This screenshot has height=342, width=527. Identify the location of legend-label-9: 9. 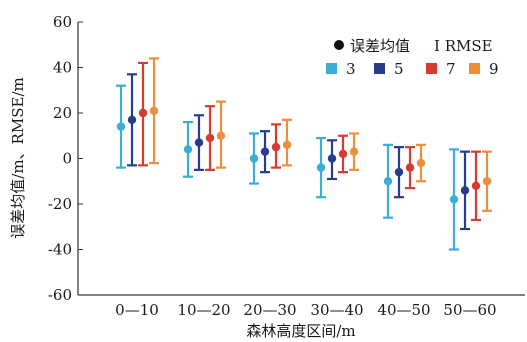
(494, 69).